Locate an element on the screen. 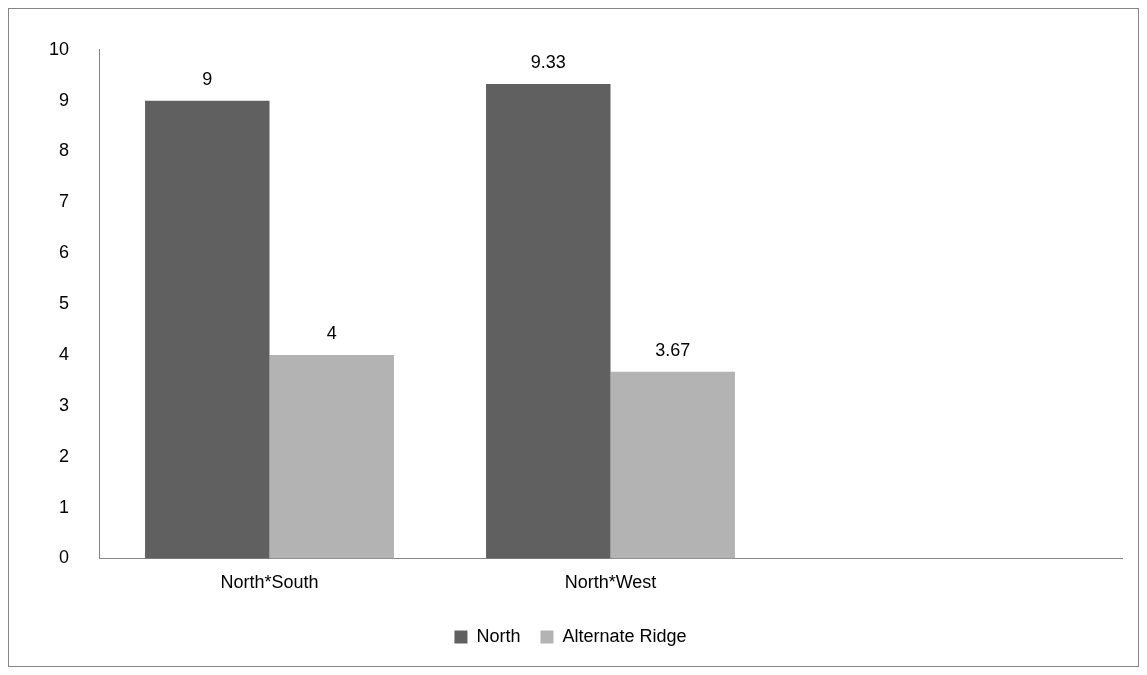 The image size is (1147, 675). y-tick-label: 3 is located at coordinates (64, 404).